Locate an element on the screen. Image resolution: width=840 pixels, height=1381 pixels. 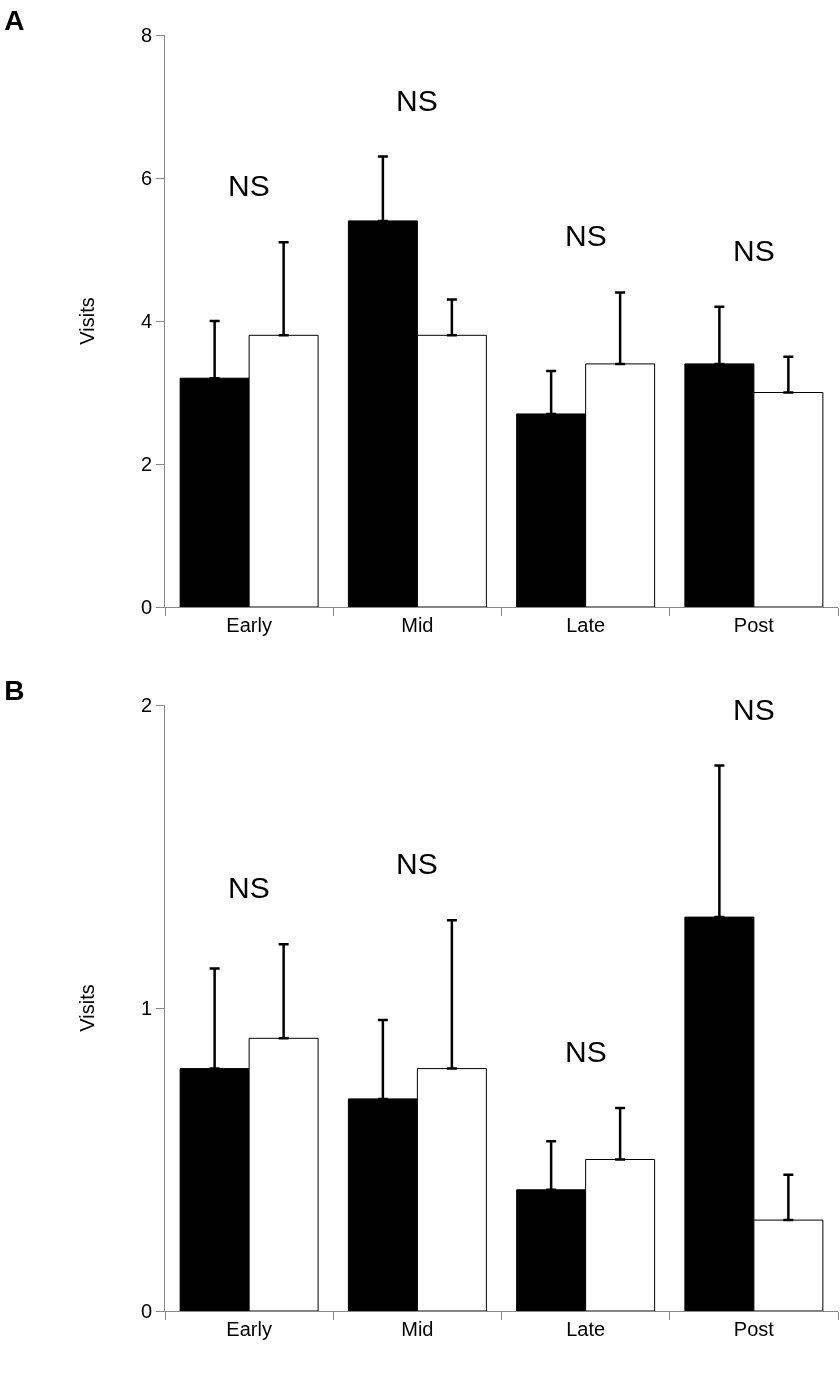
y-tick-label: 8 is located at coordinates (146, 35).